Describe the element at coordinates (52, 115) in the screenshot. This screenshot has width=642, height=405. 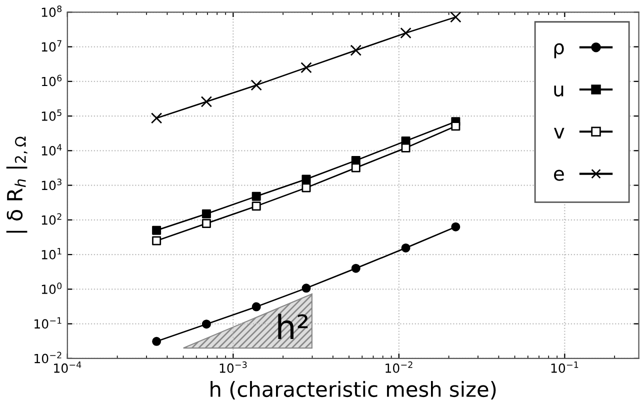
I see `y-tick-label: 10$^{5}$` at that location.